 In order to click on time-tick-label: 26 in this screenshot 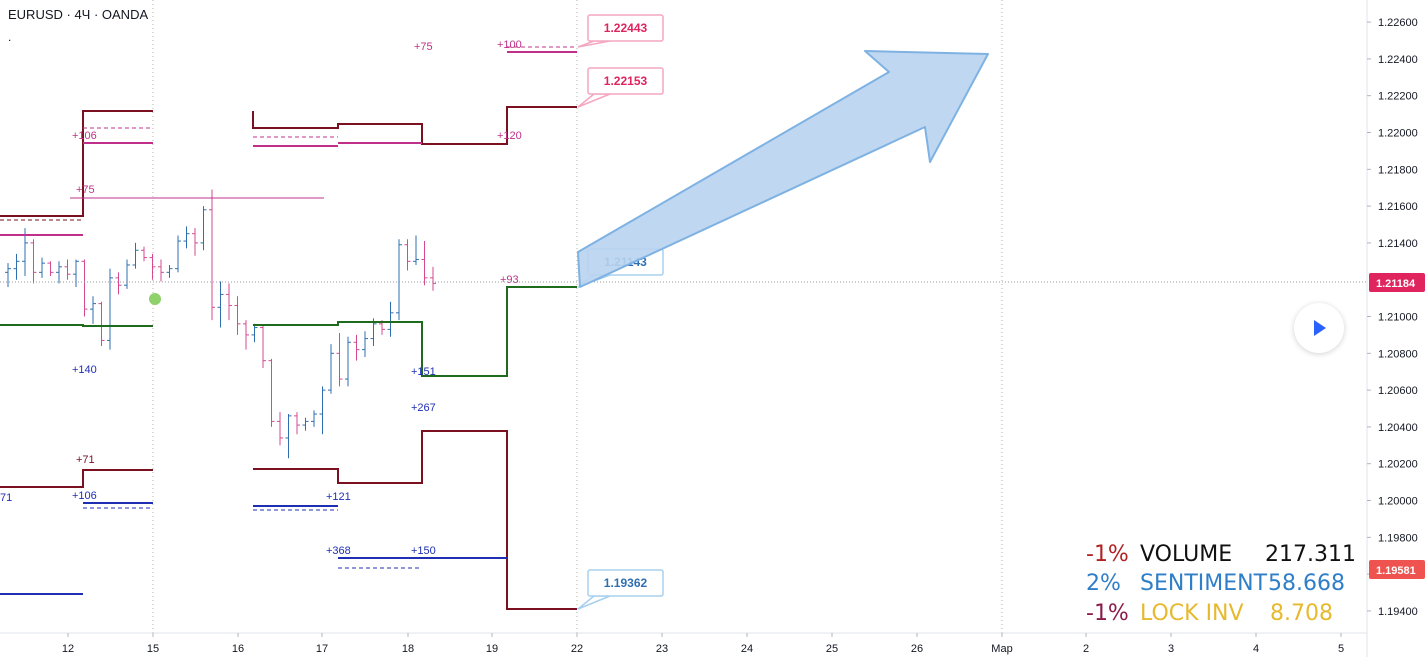, I will do `click(917, 649)`.